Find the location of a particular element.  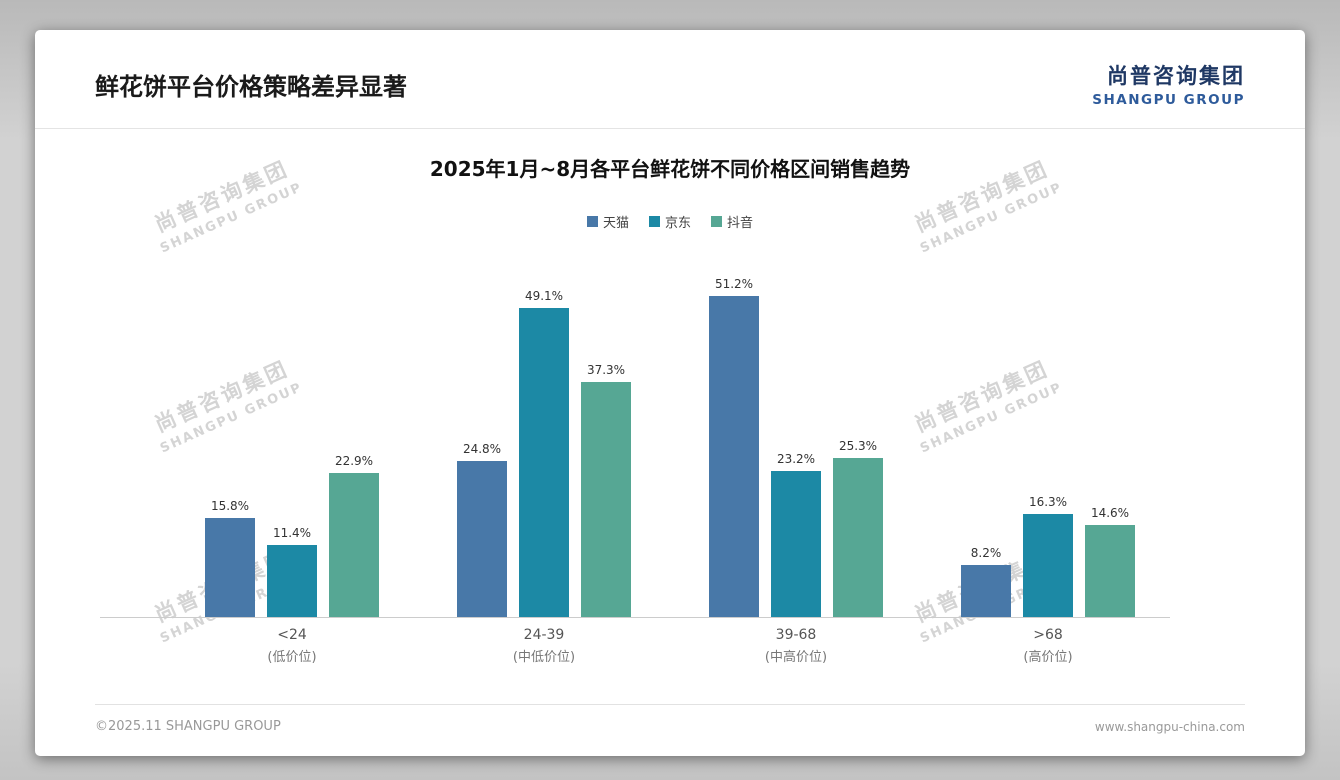

company-logo: 尚普咨询集团 SHANGPU GROUP is located at coordinates (1168, 84).